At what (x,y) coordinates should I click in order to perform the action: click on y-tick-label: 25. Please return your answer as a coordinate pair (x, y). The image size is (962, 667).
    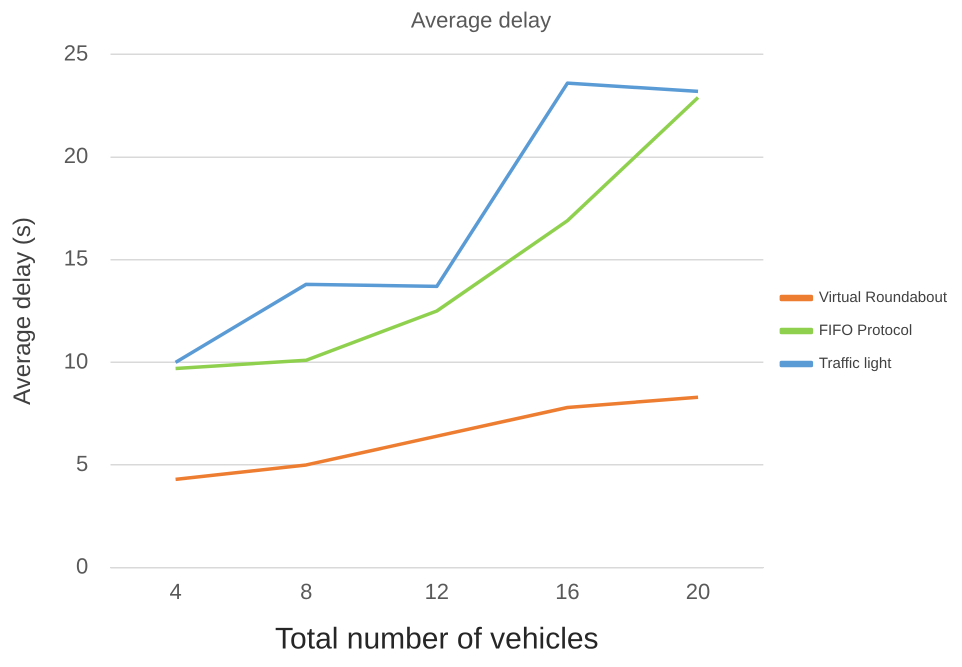
    Looking at the image, I should click on (76, 53).